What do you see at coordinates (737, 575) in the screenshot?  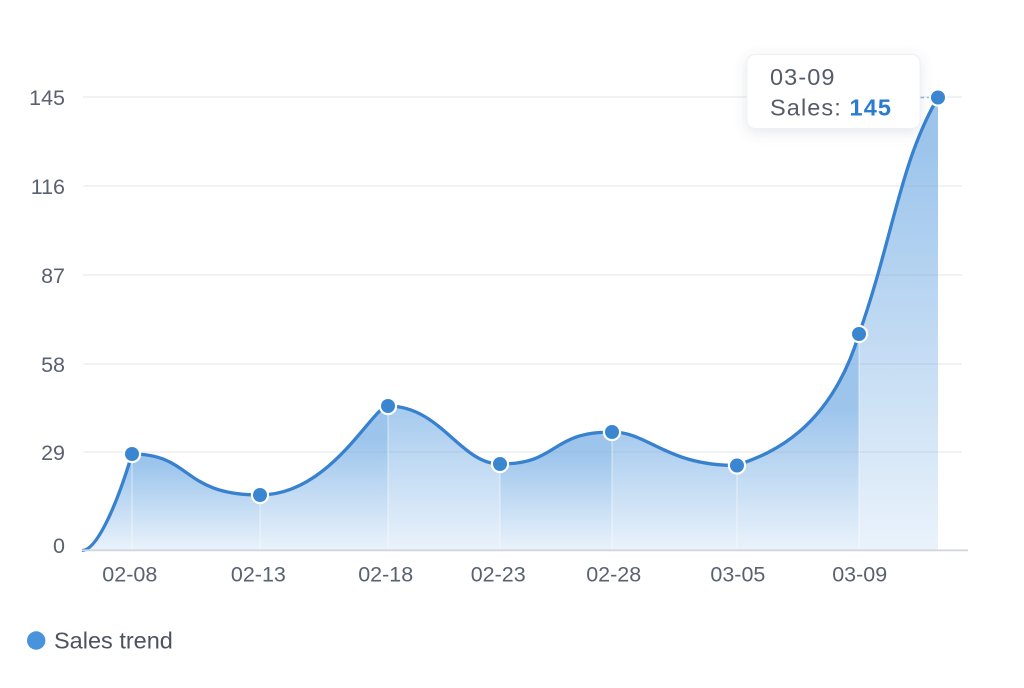 I see `svg-text: 03-05` at bounding box center [737, 575].